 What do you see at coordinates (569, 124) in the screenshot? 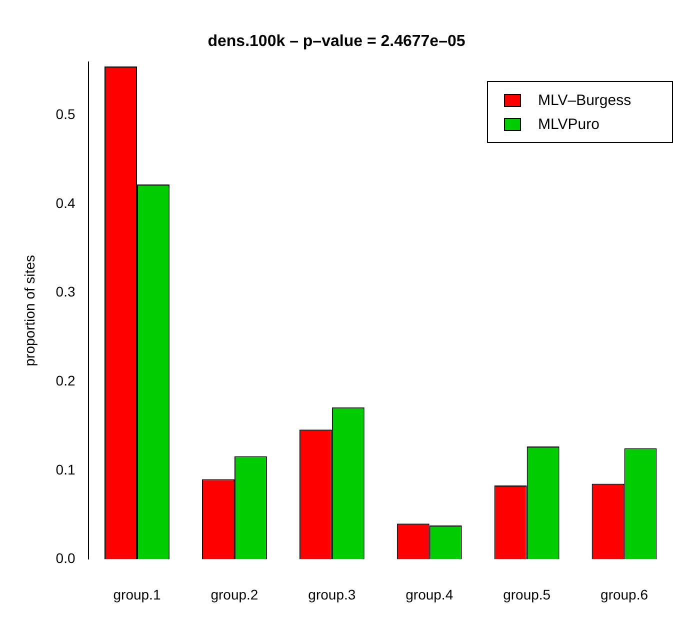
I see `legend-label: MLVPuro` at bounding box center [569, 124].